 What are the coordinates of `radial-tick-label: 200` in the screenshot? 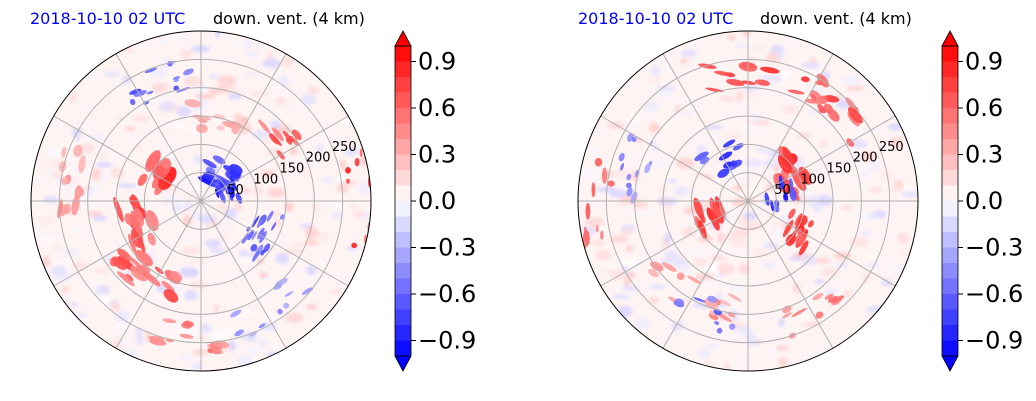 It's located at (865, 158).